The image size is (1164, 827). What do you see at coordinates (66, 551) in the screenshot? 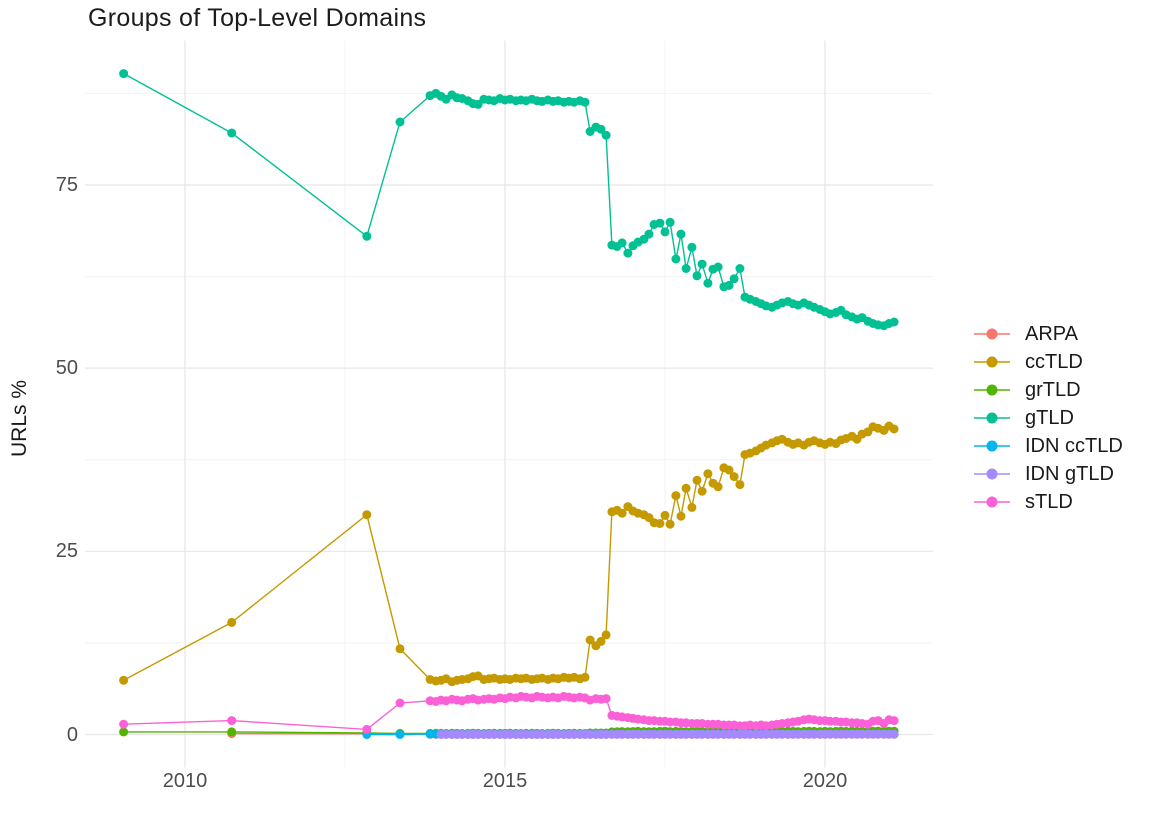
I see `y-tick-label: 25` at bounding box center [66, 551].